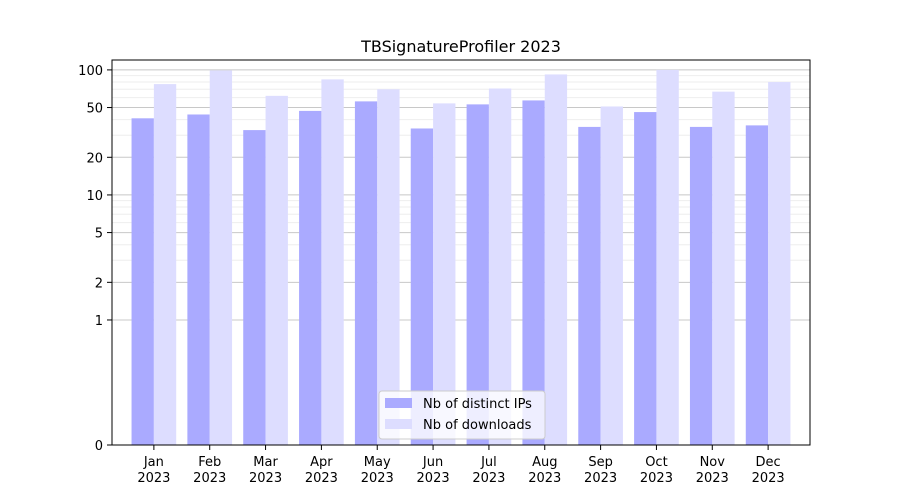  Describe the element at coordinates (99, 321) in the screenshot. I see `y-tick-label: 1` at that location.